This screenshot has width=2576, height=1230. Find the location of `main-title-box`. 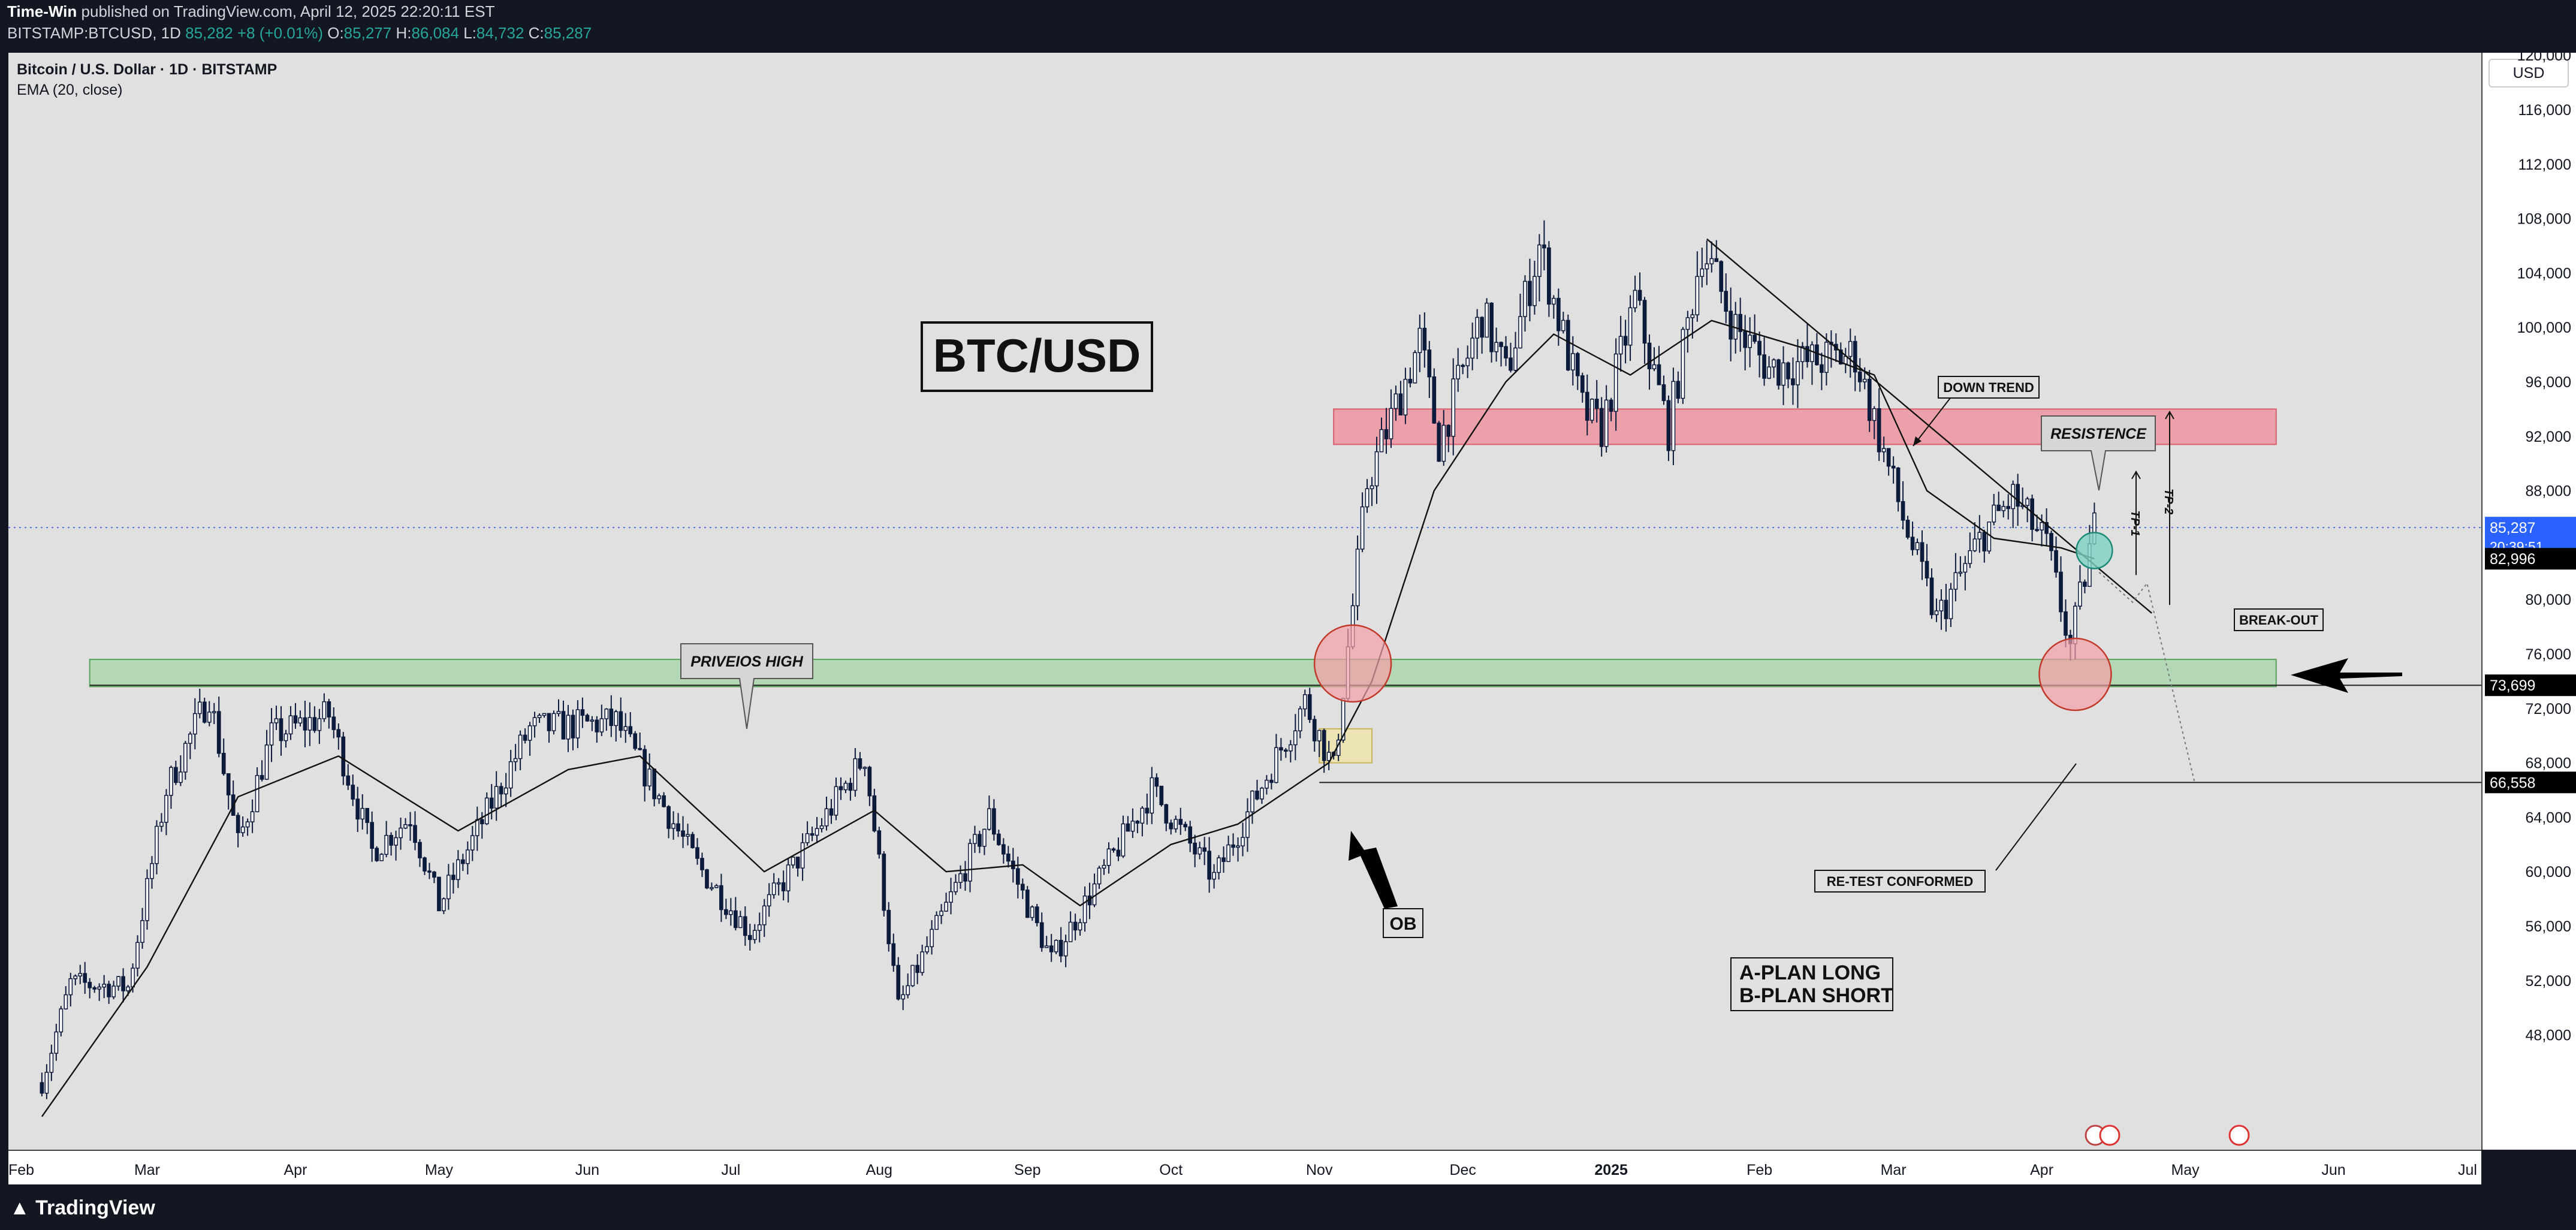

main-title-box is located at coordinates (1037, 357).